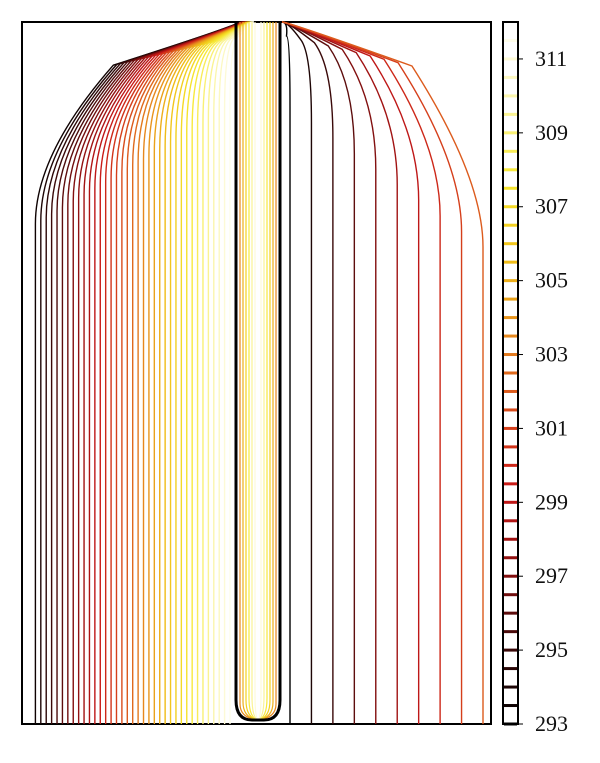 Image resolution: width=600 pixels, height=763 pixels. What do you see at coordinates (551, 501) in the screenshot?
I see `colorbar-tick-label-6: 299` at bounding box center [551, 501].